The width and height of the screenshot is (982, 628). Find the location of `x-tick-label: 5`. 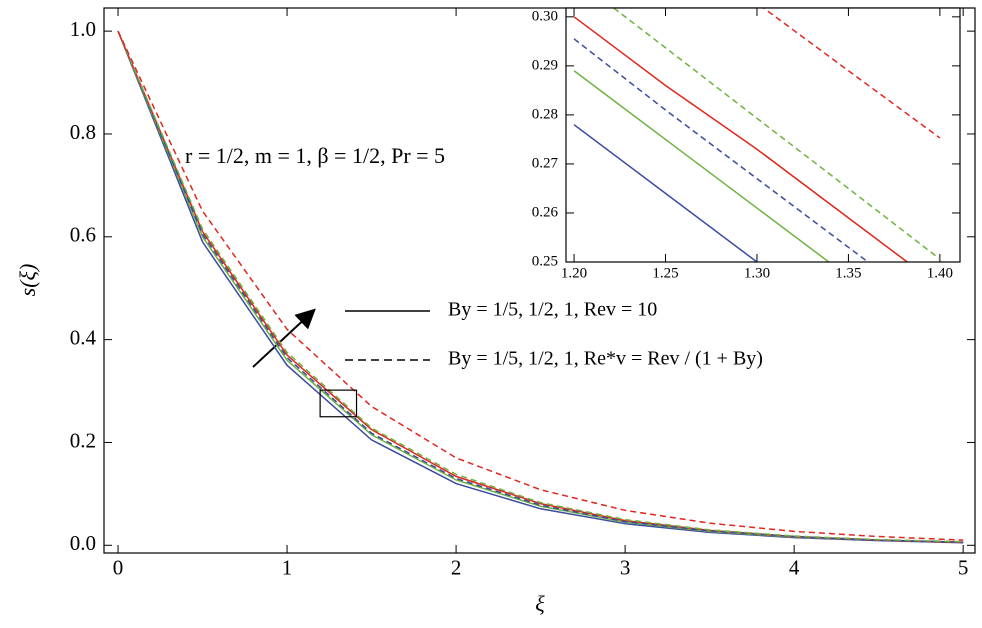

x-tick-label: 5 is located at coordinates (963, 568).